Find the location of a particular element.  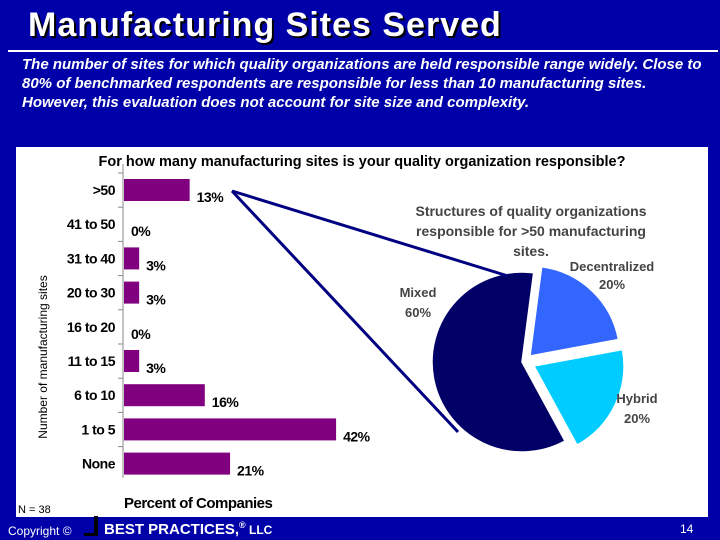

pie-slice-label: Decentralized is located at coordinates (612, 266).